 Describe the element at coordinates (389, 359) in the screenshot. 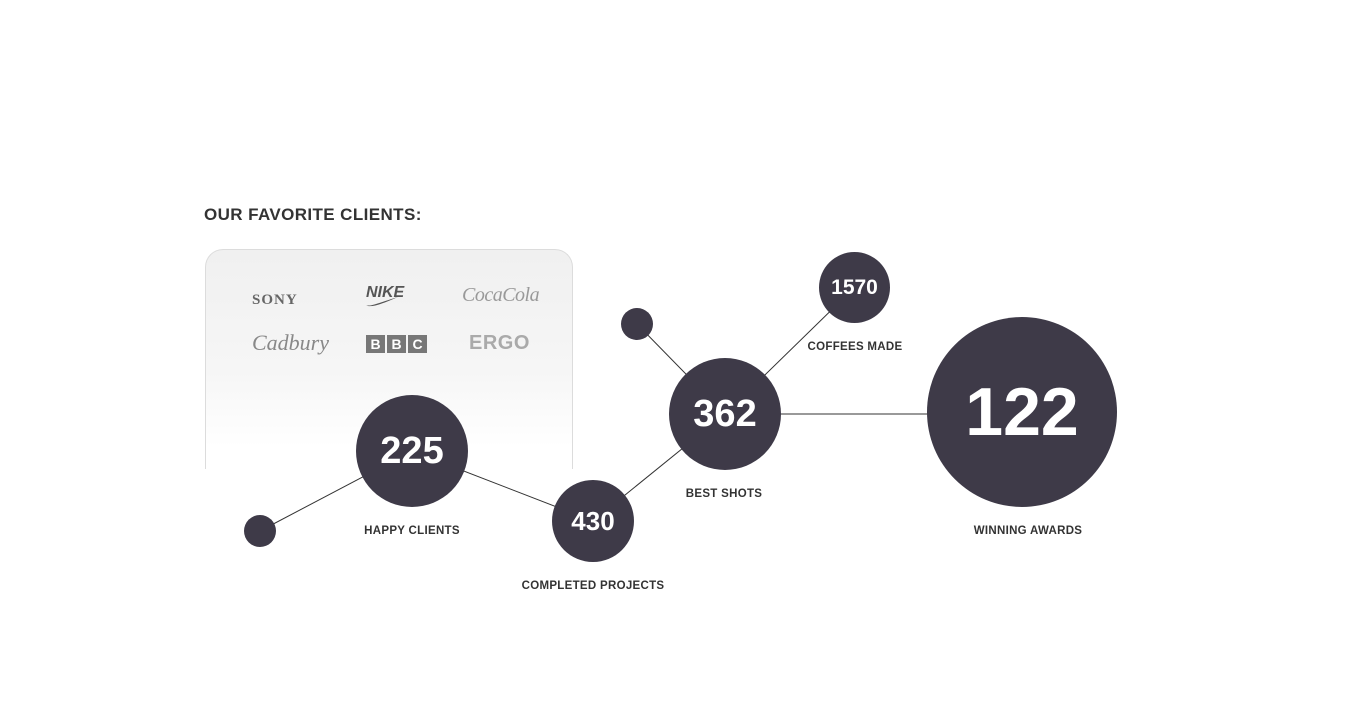

I see `clients-logo-box: SONY NIKE CocaCola Cadbury B B C ERGO` at that location.